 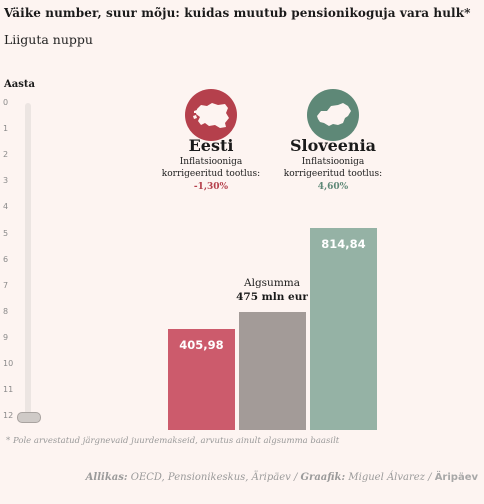 What do you see at coordinates (19, 84) in the screenshot?
I see `slider-axis-label: Aasta` at bounding box center [19, 84].